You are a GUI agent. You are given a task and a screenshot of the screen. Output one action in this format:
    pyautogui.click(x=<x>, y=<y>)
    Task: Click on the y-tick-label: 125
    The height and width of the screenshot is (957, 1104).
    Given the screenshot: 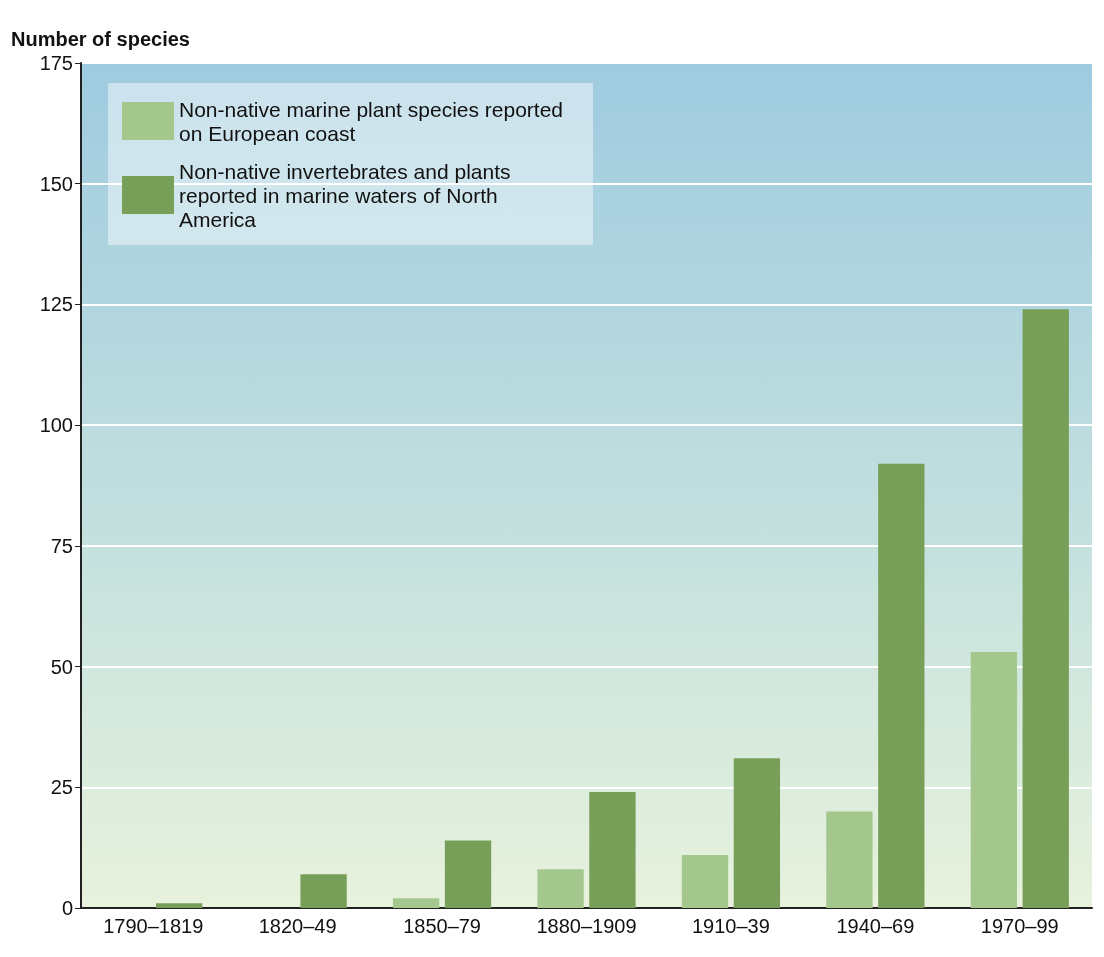 What is the action you would take?
    pyautogui.click(x=56, y=304)
    